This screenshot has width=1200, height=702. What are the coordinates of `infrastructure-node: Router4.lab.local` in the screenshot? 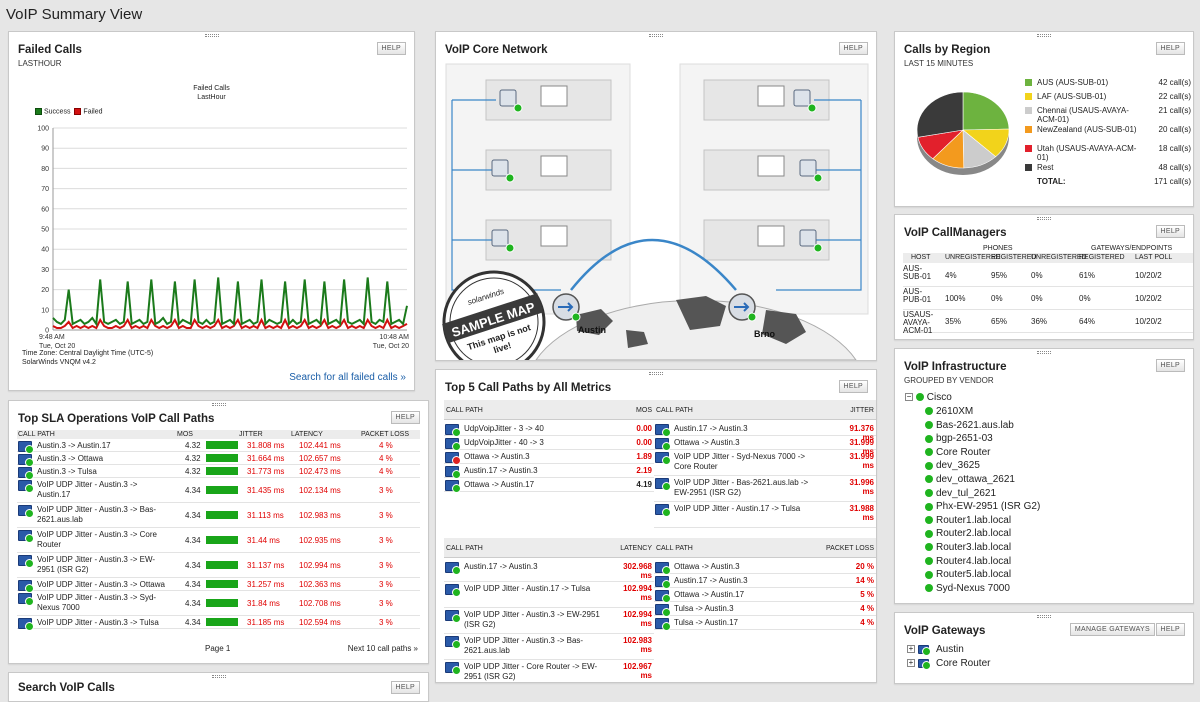 It's located at (968, 561).